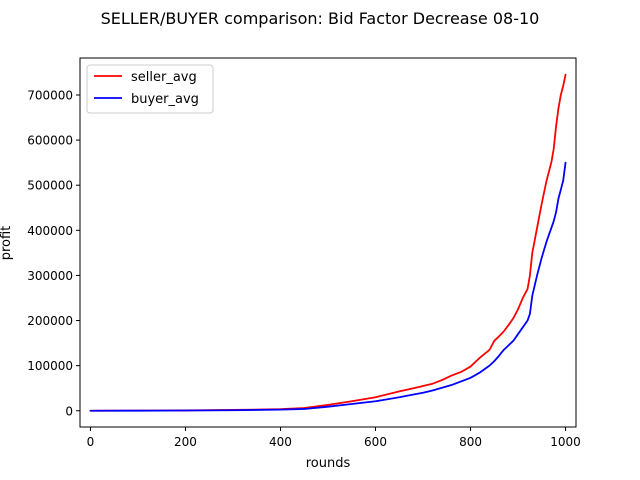 The height and width of the screenshot is (480, 640). What do you see at coordinates (375, 442) in the screenshot?
I see `x-tick-label: 600` at bounding box center [375, 442].